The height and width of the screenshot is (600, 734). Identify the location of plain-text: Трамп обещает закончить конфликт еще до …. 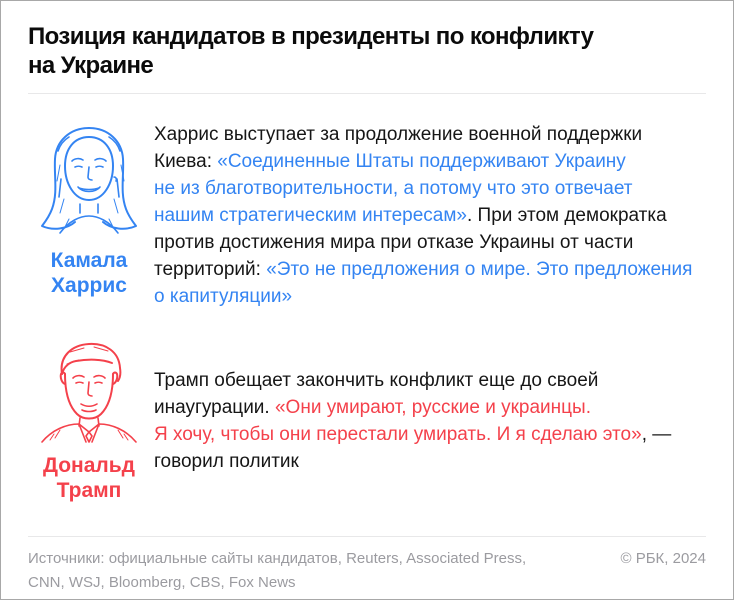
(376, 394).